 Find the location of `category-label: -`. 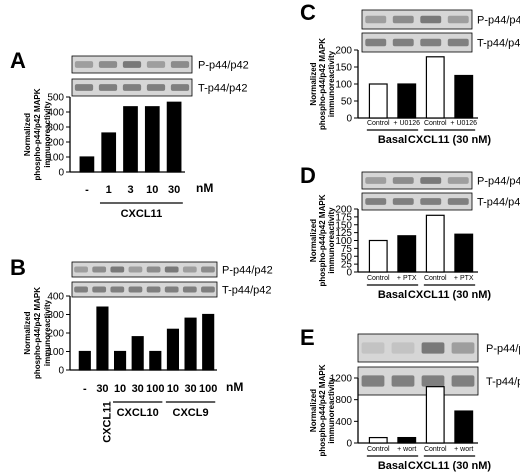

category-label: - is located at coordinates (87, 190).